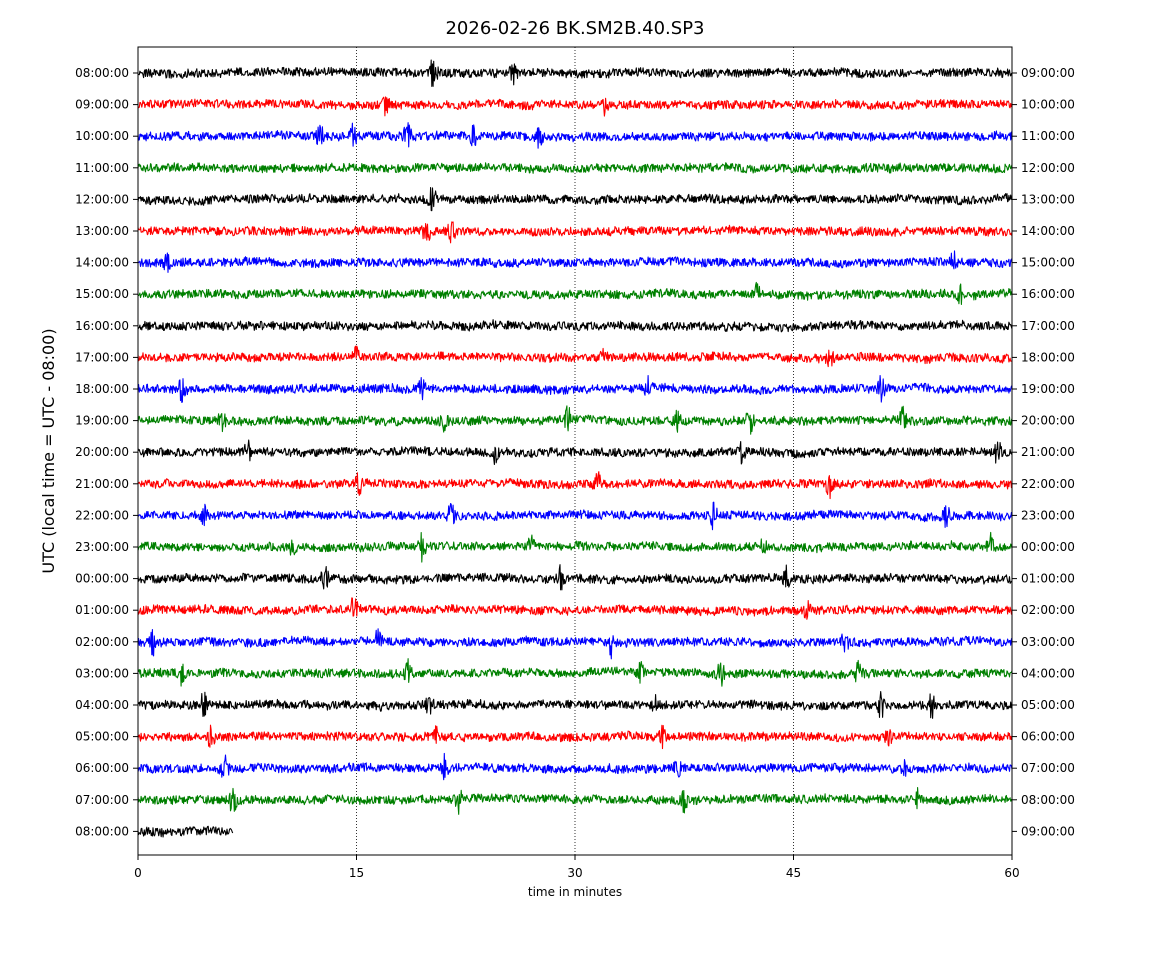 This screenshot has width=1150, height=954. What do you see at coordinates (1048, 421) in the screenshot?
I see `right-tick-label-11: 20:00:00` at bounding box center [1048, 421].